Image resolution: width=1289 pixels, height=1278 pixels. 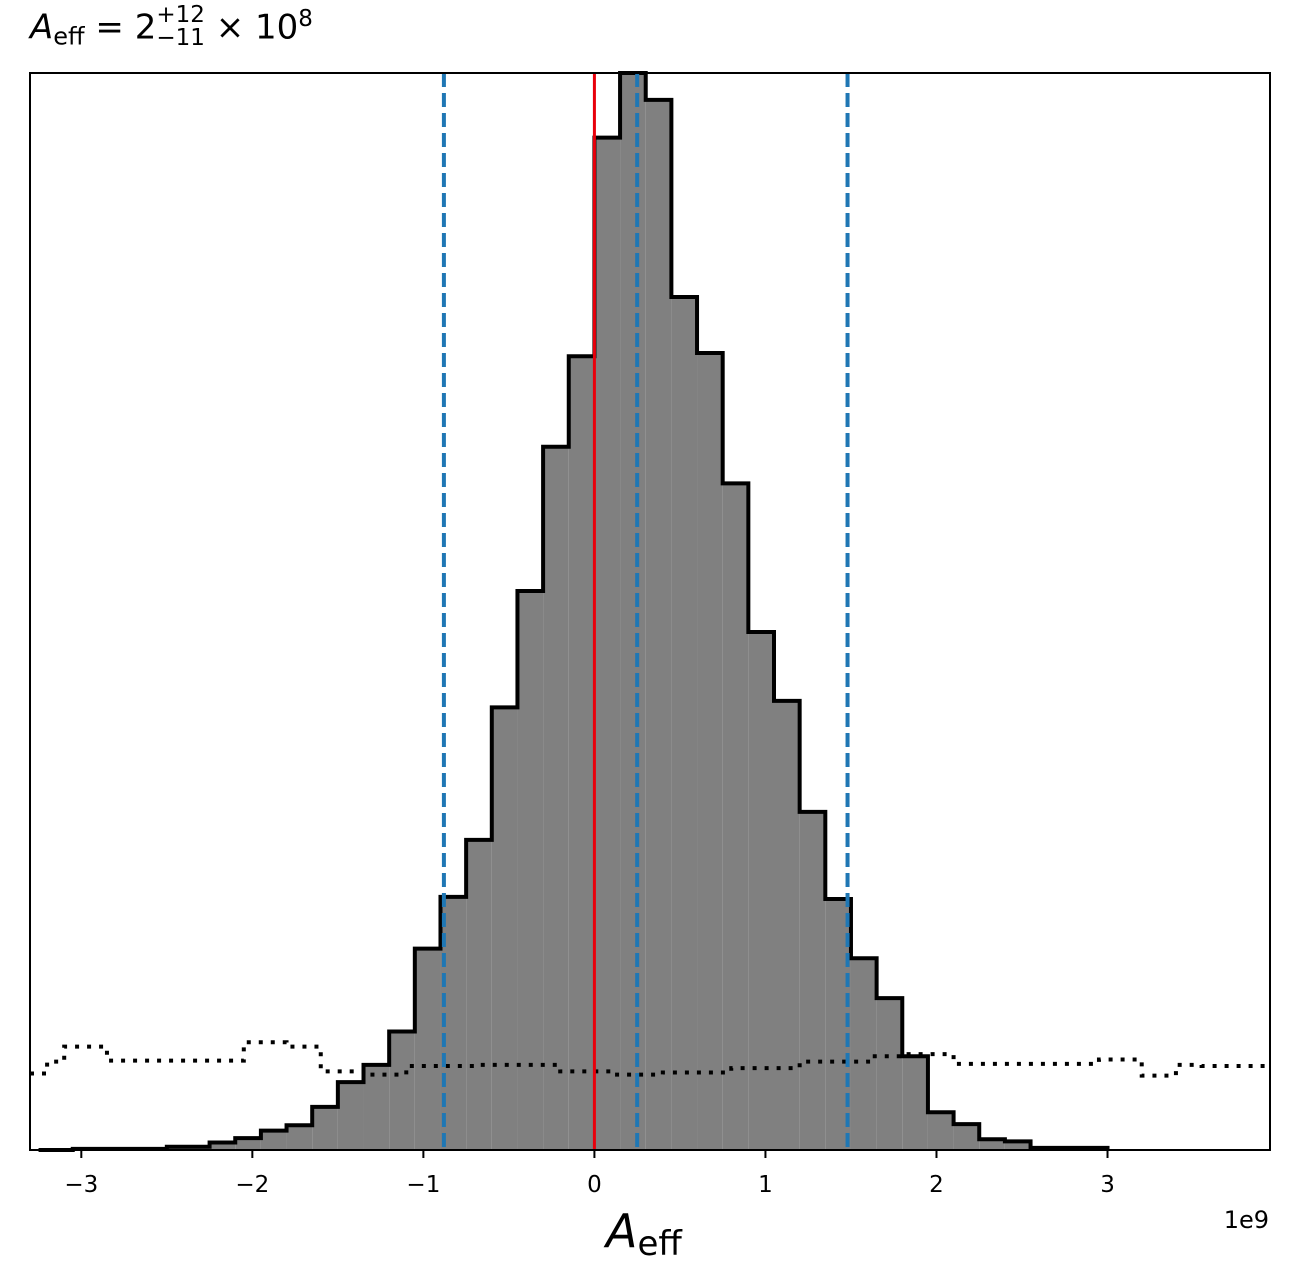 What do you see at coordinates (1107, 1185) in the screenshot?
I see `x-tick-label: 3` at bounding box center [1107, 1185].